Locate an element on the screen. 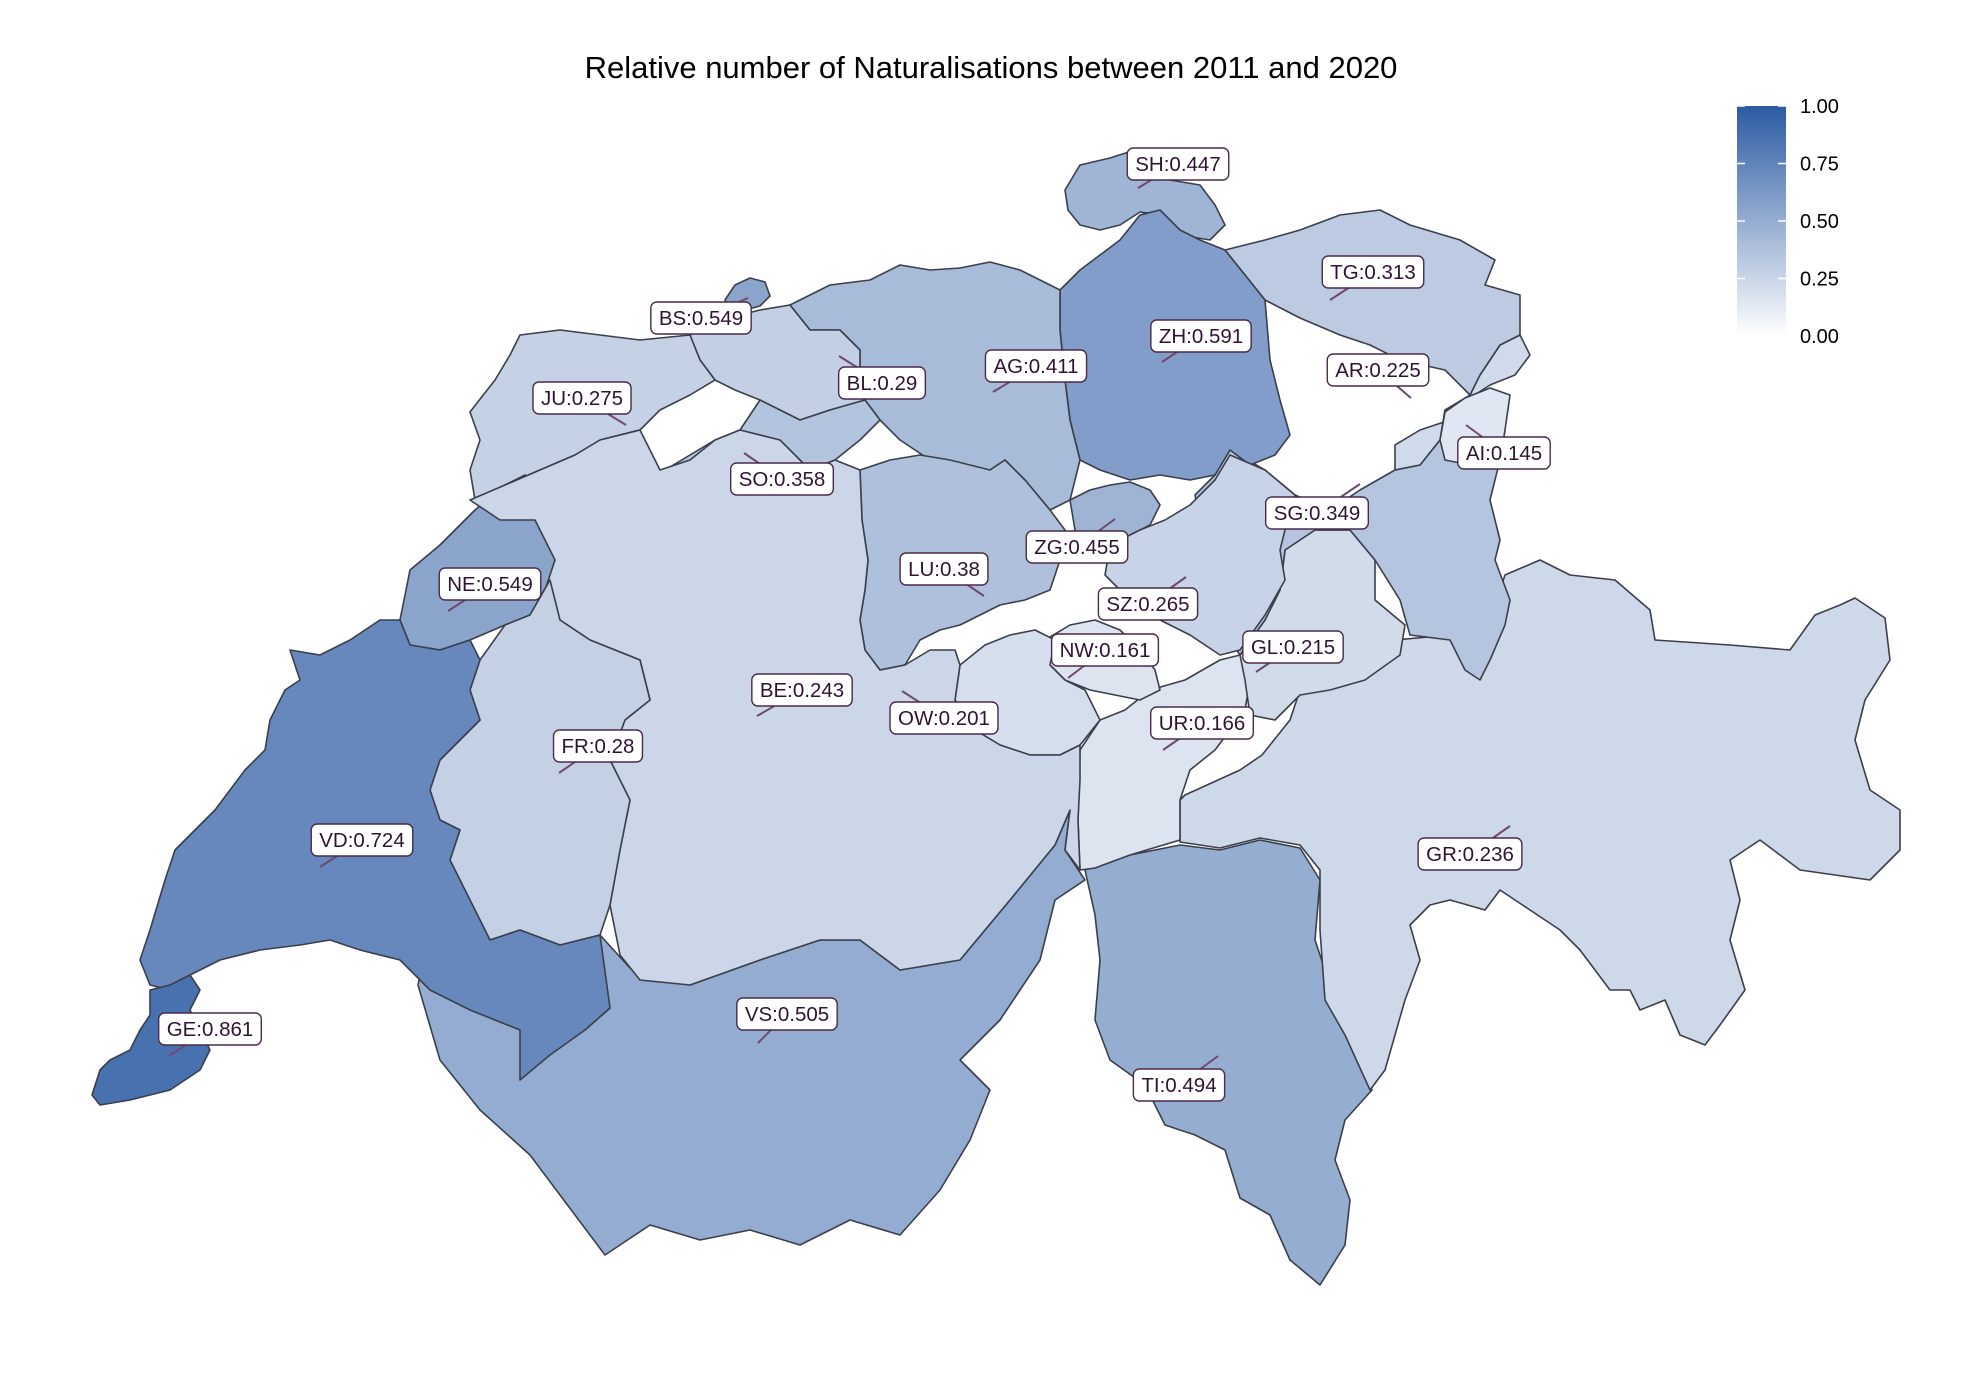 The width and height of the screenshot is (1982, 1382). region-value-label: NE:0.549 is located at coordinates (489, 584).